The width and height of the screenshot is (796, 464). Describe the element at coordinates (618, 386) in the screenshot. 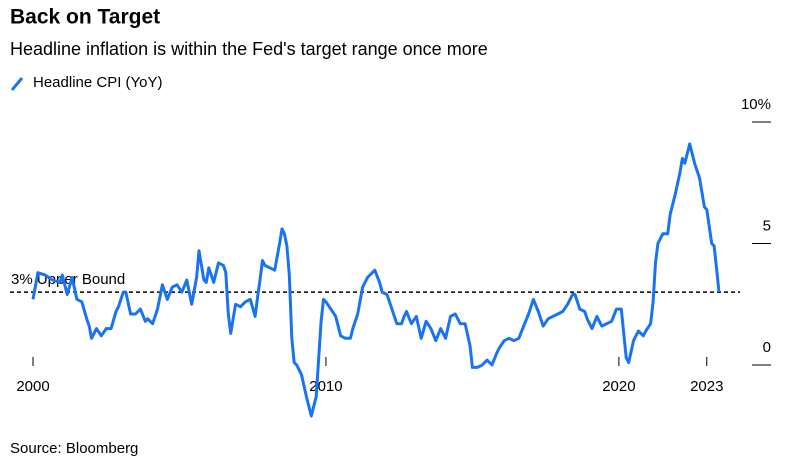

I see `x-tick-label: 2020` at that location.